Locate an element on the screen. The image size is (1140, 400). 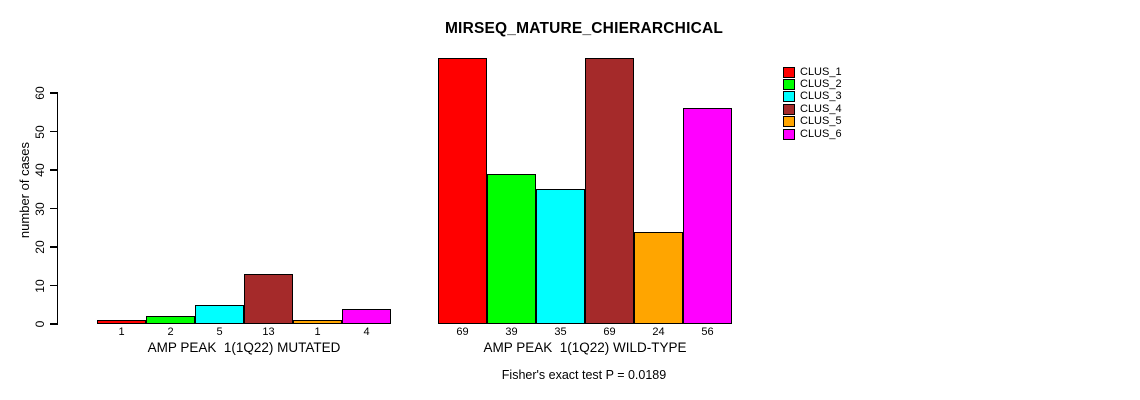
bar-clus_1-group1 is located at coordinates (121, 322).